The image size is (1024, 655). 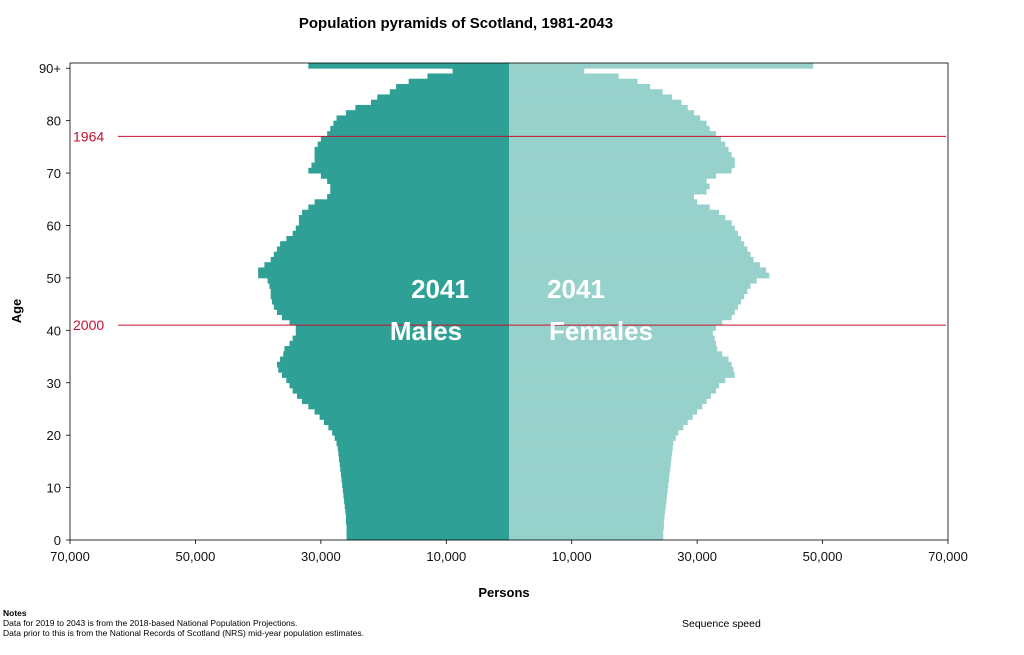 I want to click on male-sex-label: Males, so click(x=426, y=331).